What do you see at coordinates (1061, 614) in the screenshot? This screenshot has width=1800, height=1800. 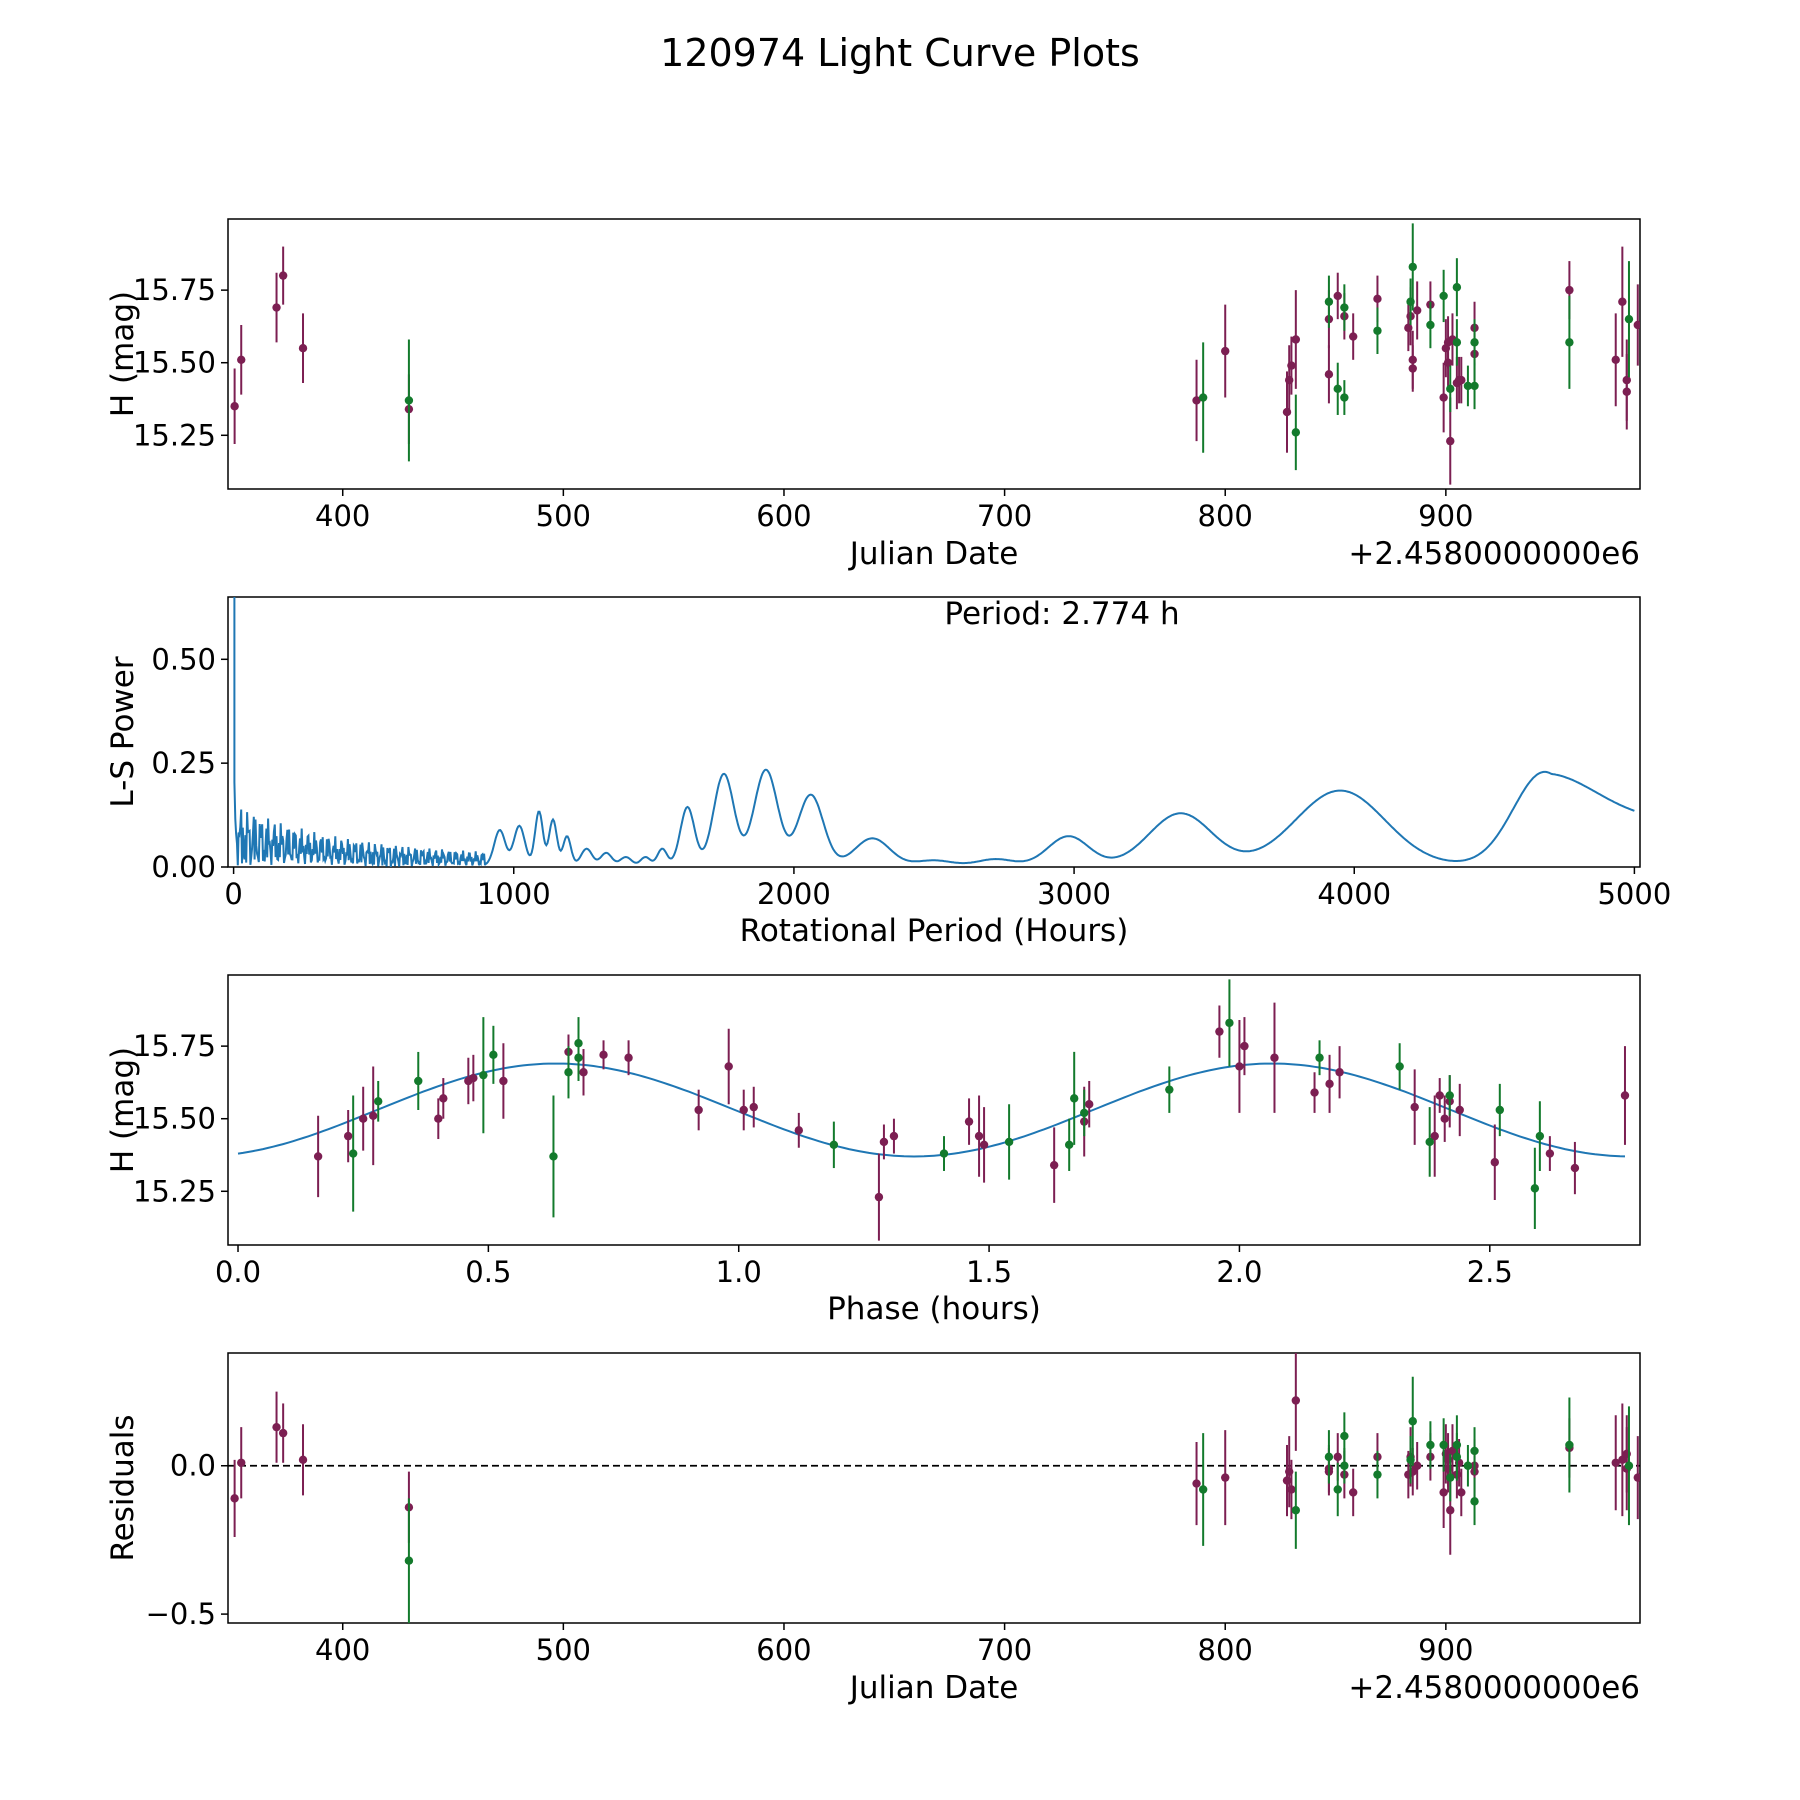 I see `period-annotation: Period: 2.774 h` at bounding box center [1061, 614].